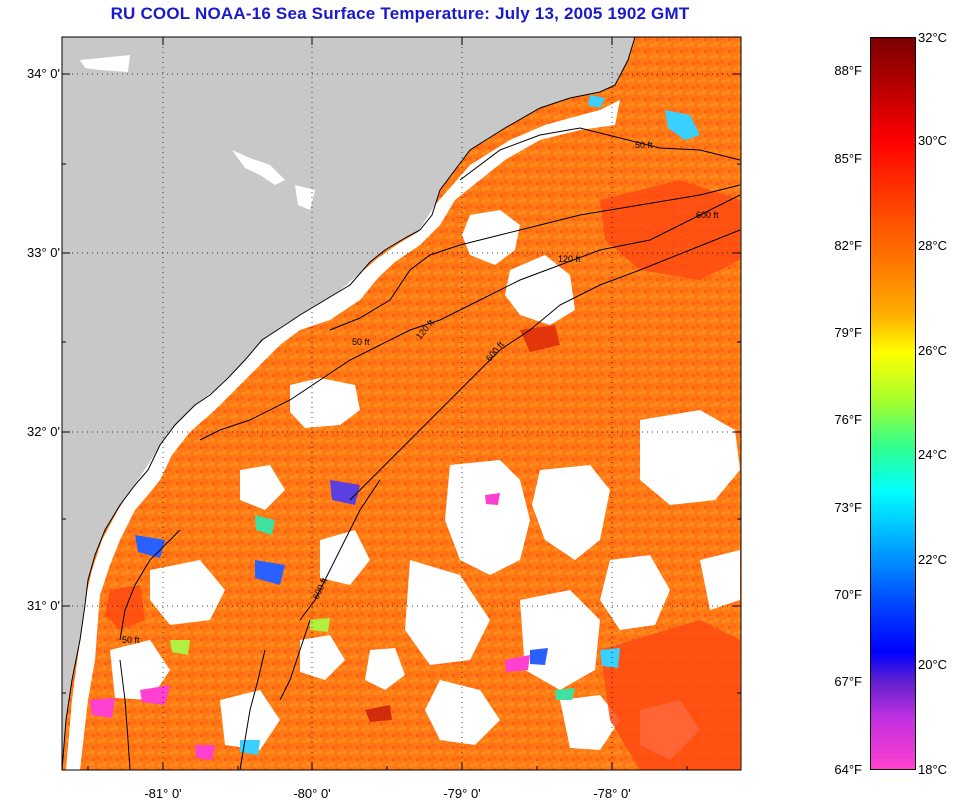  Describe the element at coordinates (848, 245) in the screenshot. I see `colorbar-f-82: 82°F` at that location.